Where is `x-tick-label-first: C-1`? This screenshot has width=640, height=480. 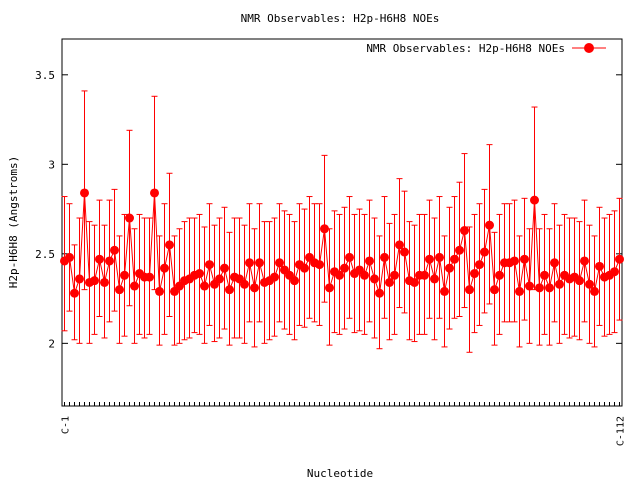
x-tick-label-first: C-1 is located at coordinates (66, 425).